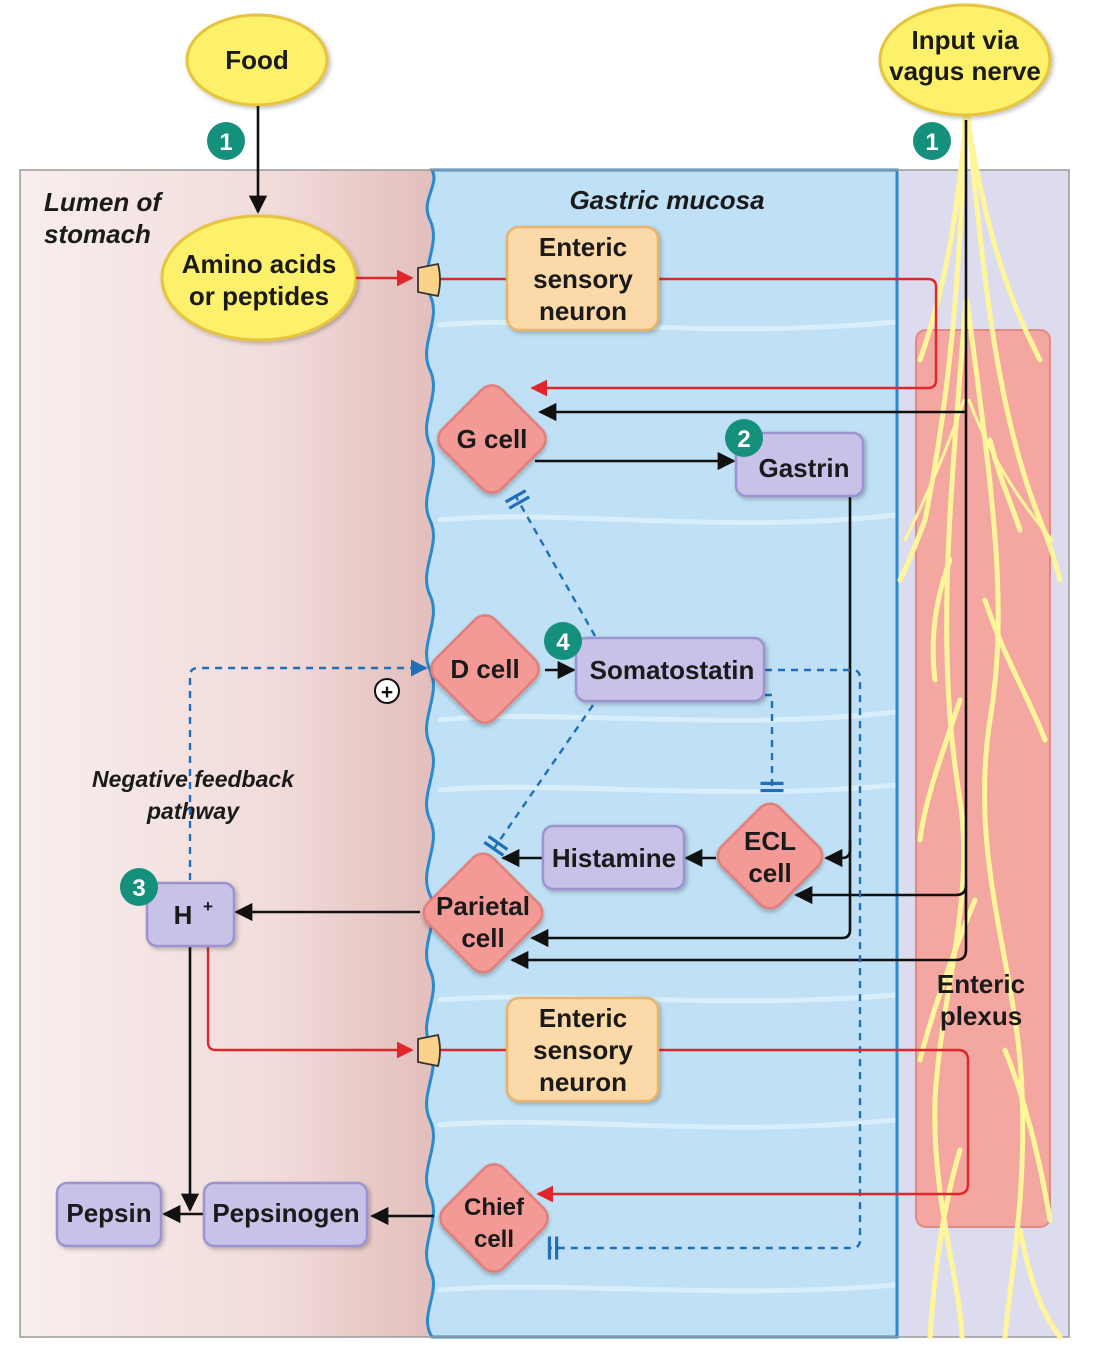  I want to click on chief-cell: Chief cell, so click(494, 1218).